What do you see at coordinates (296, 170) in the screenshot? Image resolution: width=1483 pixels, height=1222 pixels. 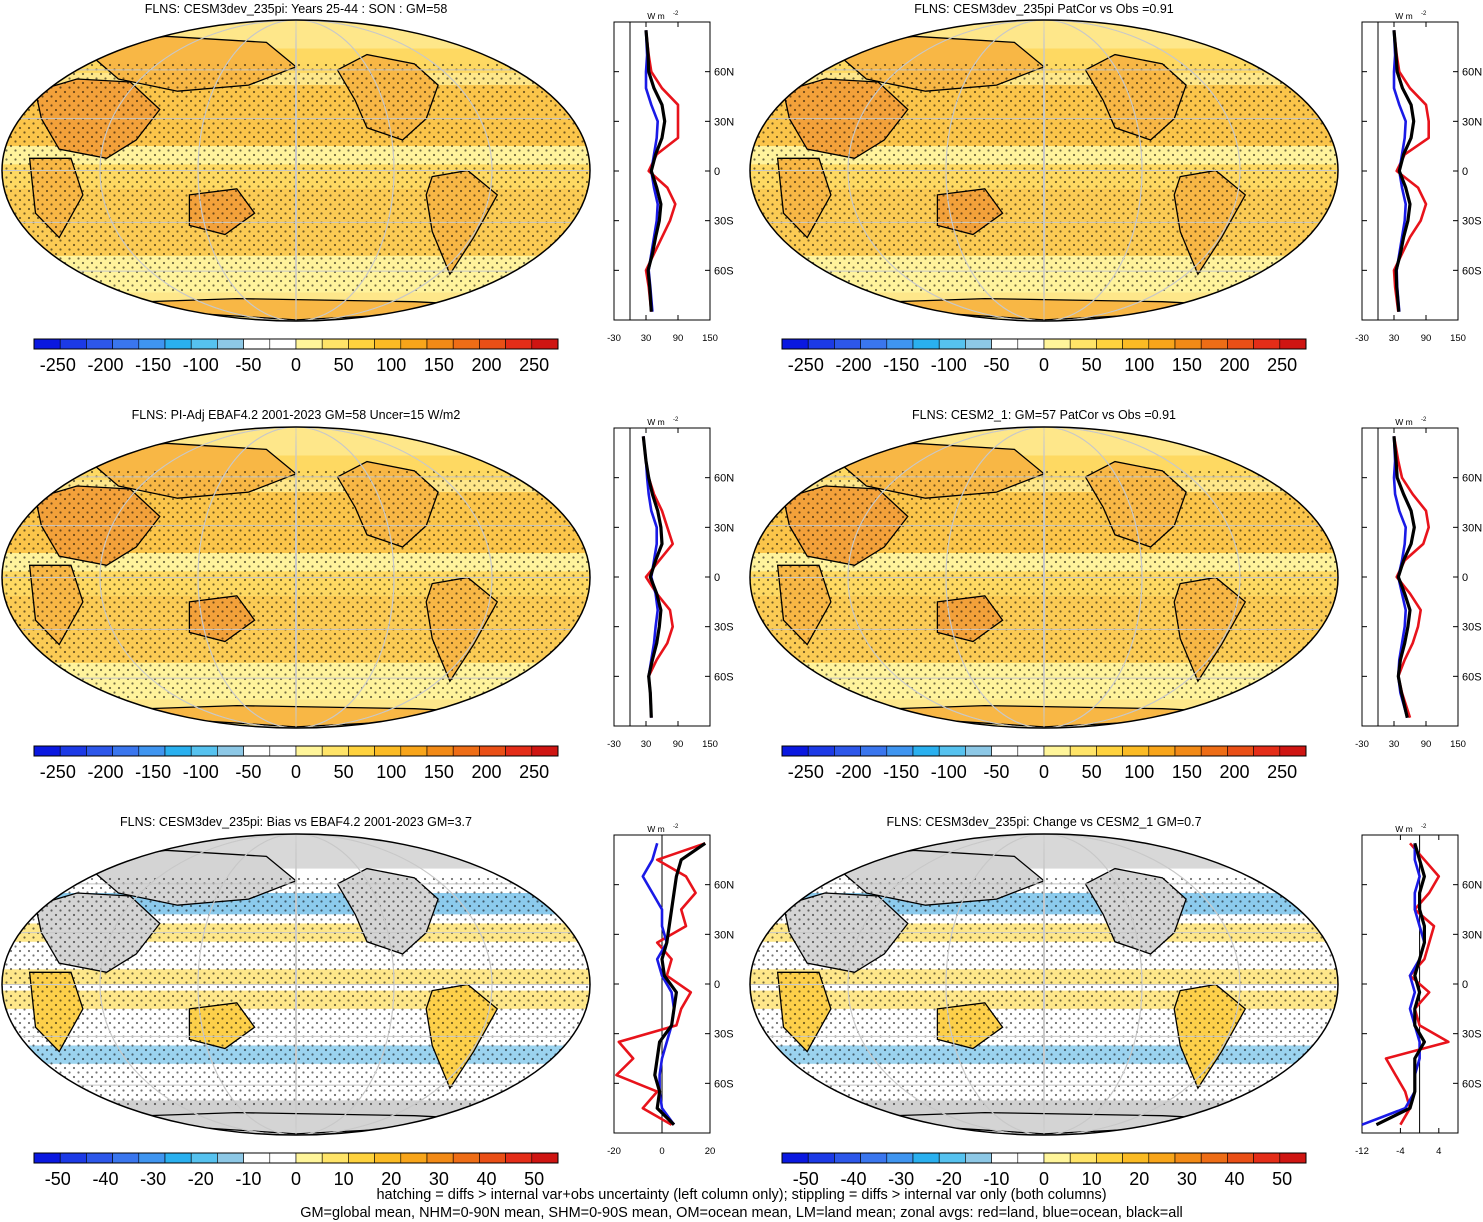 I see `map-outline` at bounding box center [296, 170].